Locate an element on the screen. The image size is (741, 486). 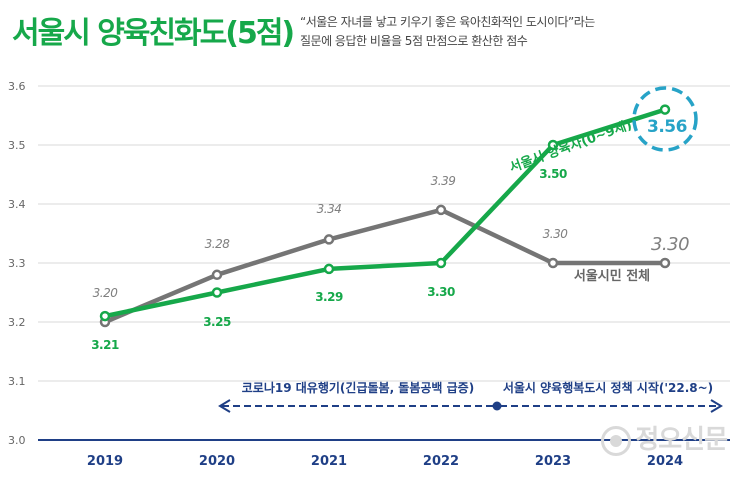
x-tick-label: 2021 is located at coordinates (329, 461).